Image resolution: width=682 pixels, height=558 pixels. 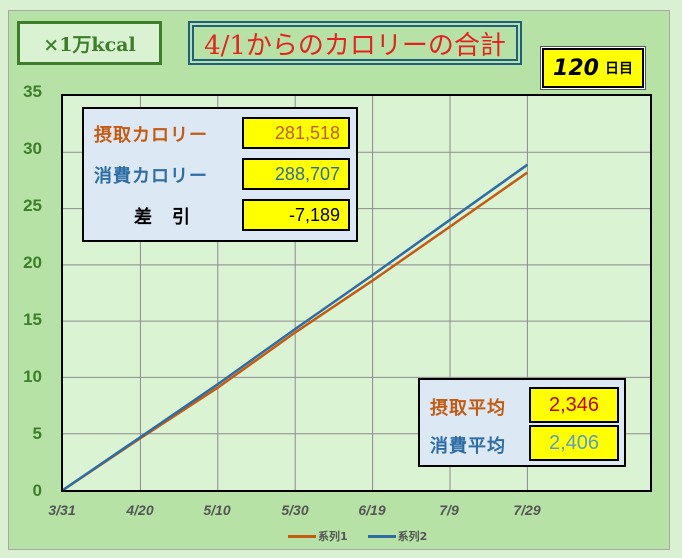 What do you see at coordinates (151, 176) in the screenshot?
I see `burn-label: 消費カロリー` at bounding box center [151, 176].